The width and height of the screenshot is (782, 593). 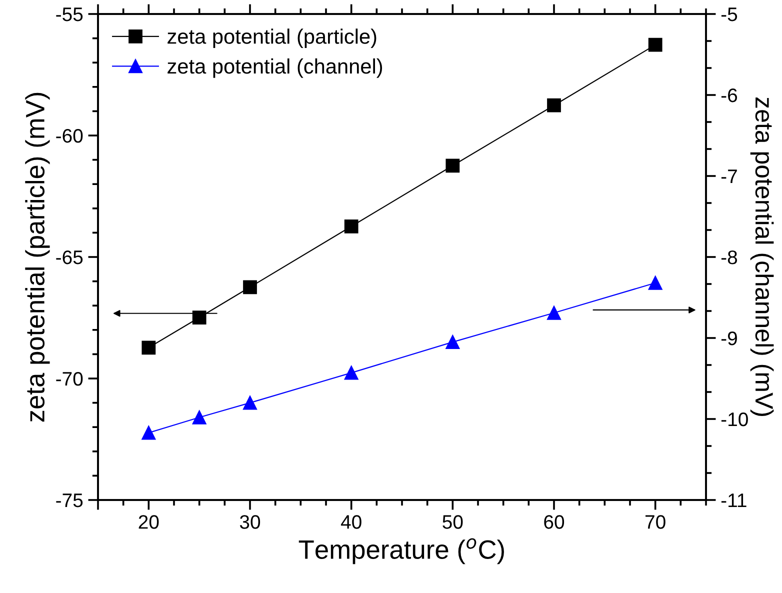 I want to click on x-tick-label: 30, so click(x=250, y=522).